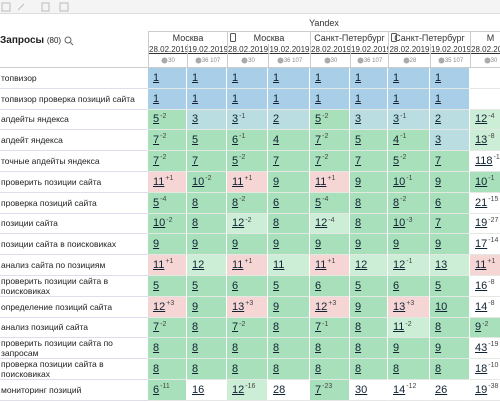 The height and width of the screenshot is (402, 500). I want to click on position-change: -16, so click(496, 158).